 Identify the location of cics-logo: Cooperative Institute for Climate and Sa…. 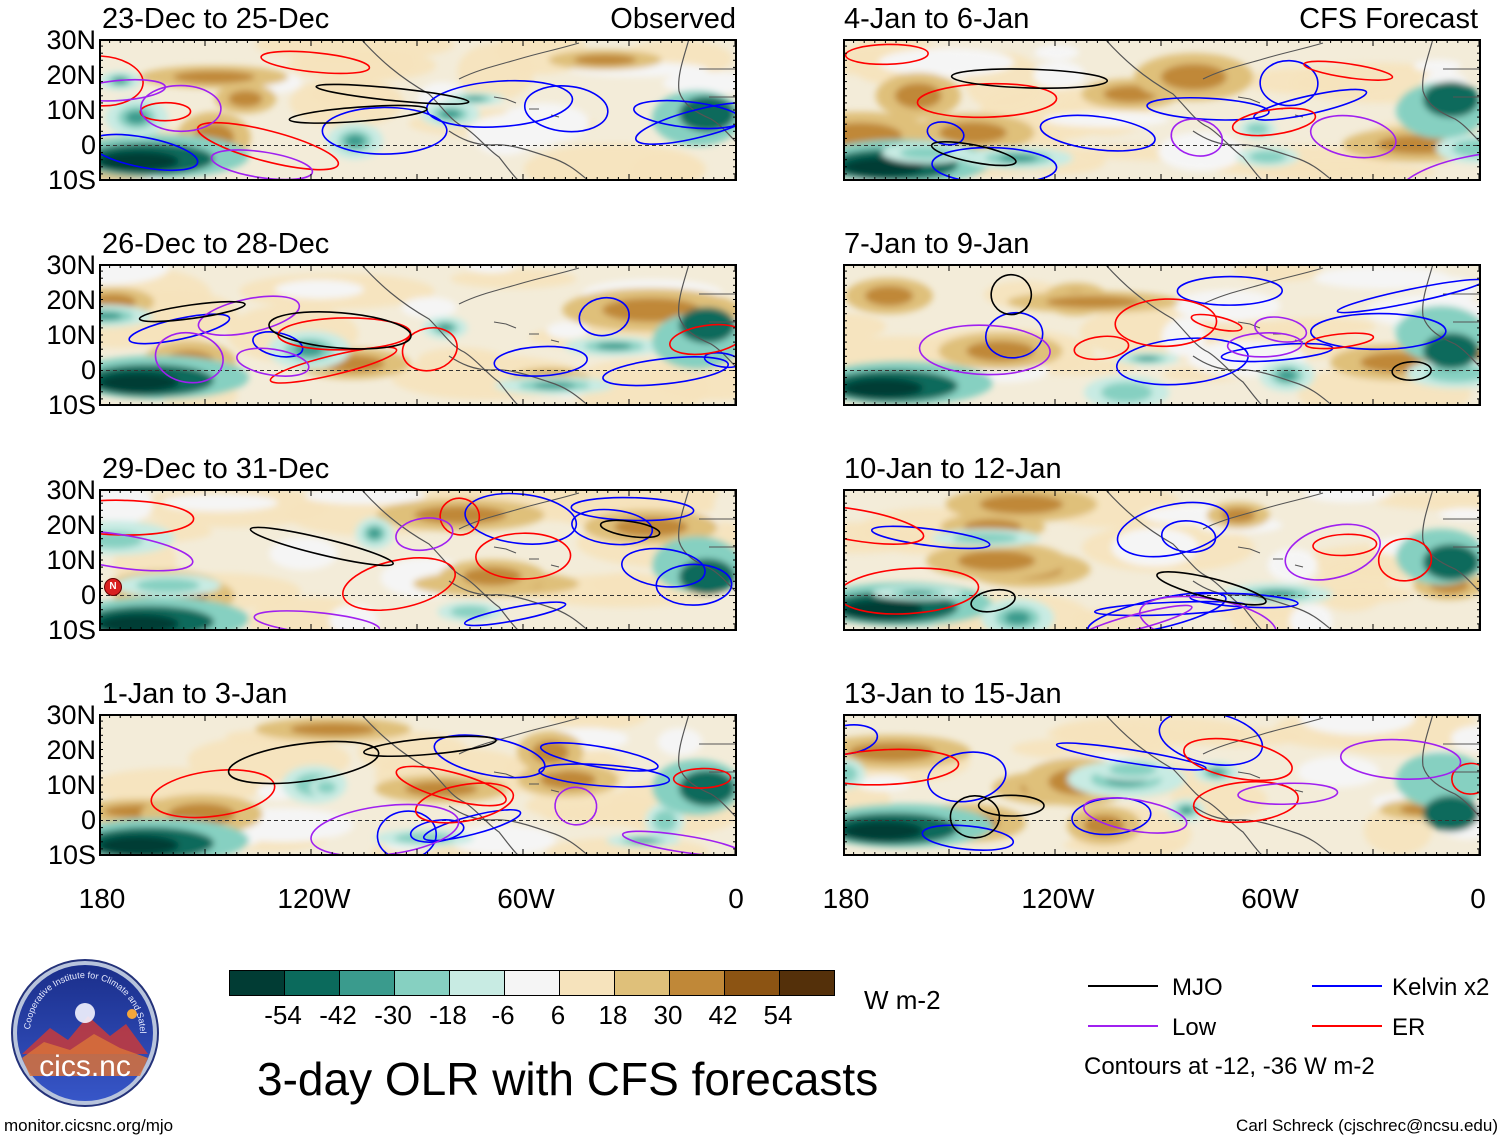
(84, 1032).